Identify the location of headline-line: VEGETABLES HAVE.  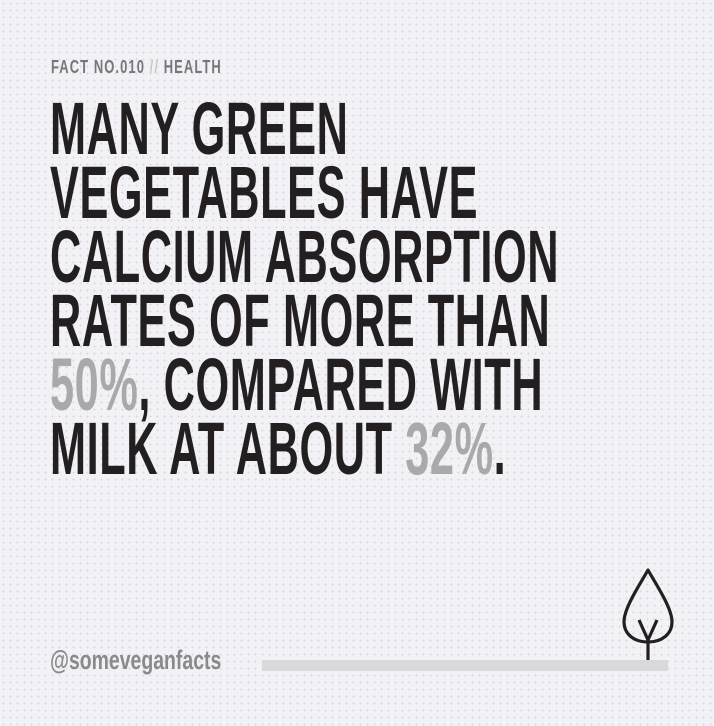
(264, 192).